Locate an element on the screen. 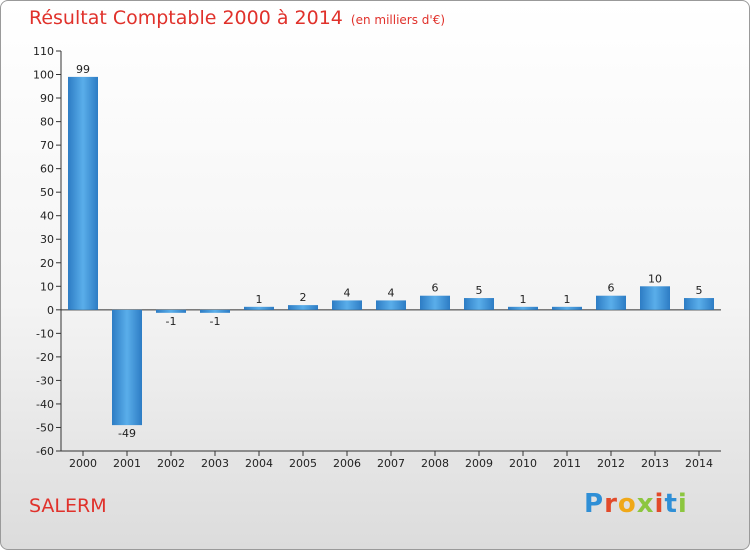 This screenshot has height=550, width=750. x-tick-label: 2012 is located at coordinates (611, 463).